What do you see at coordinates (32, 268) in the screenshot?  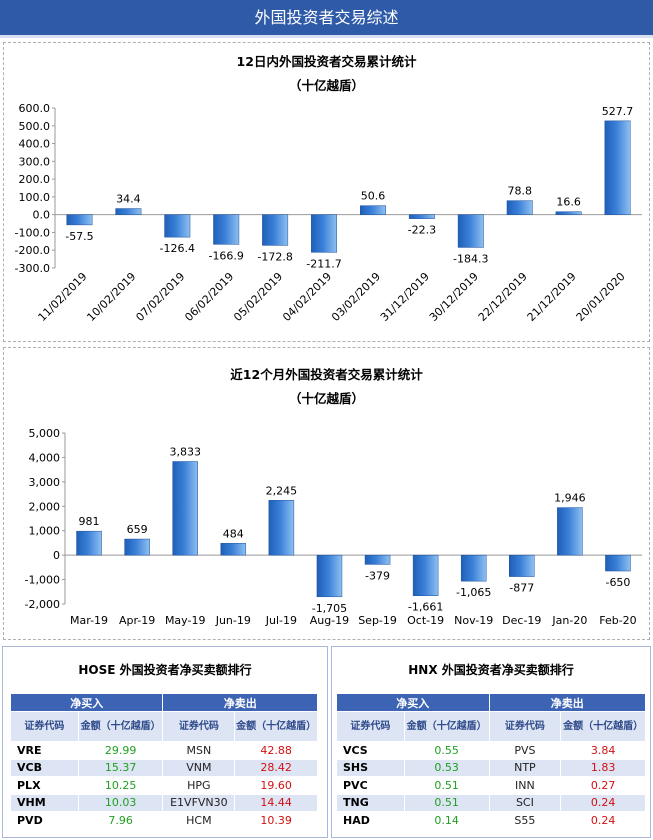 I see `y-tick-label: -300.0` at bounding box center [32, 268].